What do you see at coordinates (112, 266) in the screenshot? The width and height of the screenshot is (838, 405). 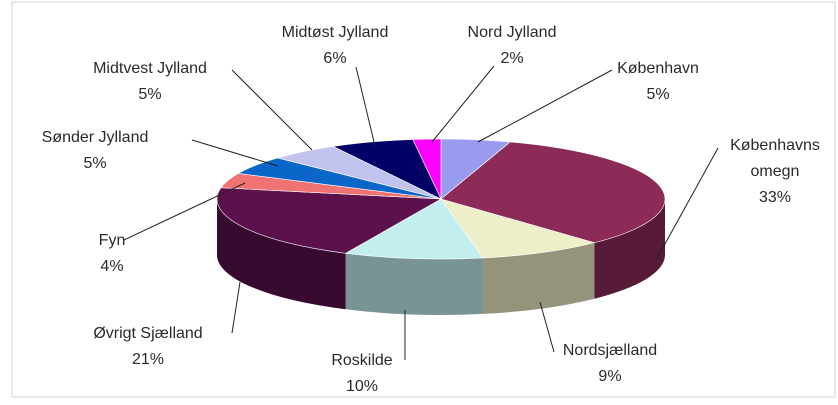 I see `value-label: 4%` at bounding box center [112, 266].